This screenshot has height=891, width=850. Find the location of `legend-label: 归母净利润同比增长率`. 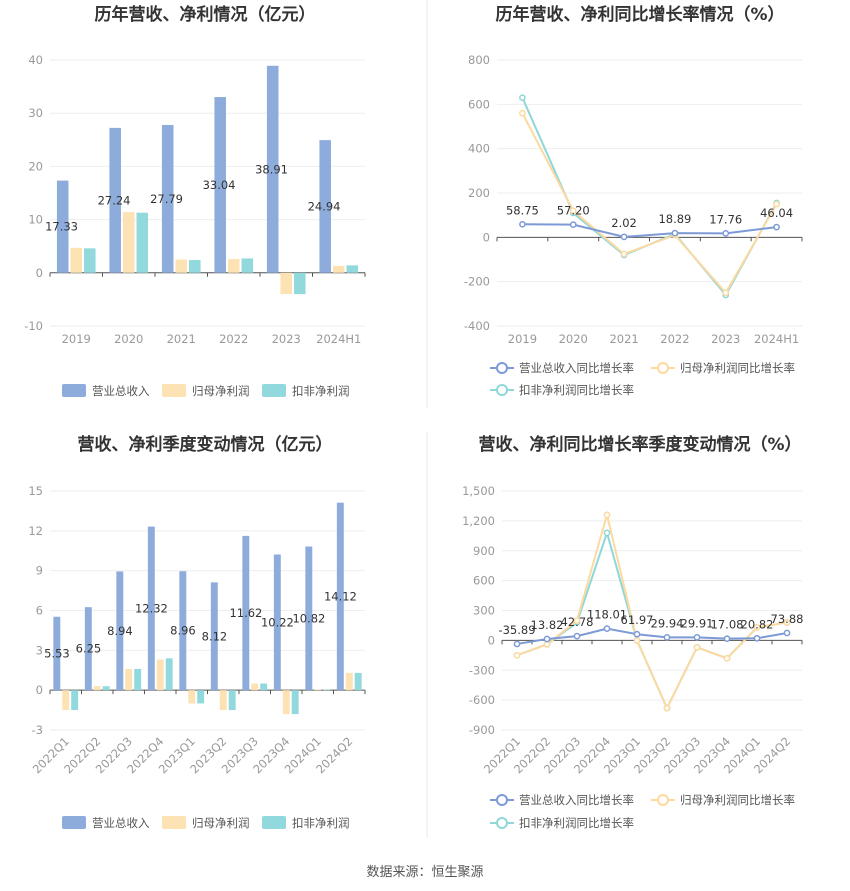

legend-label: 归母净利润同比增长率 is located at coordinates (737, 800).